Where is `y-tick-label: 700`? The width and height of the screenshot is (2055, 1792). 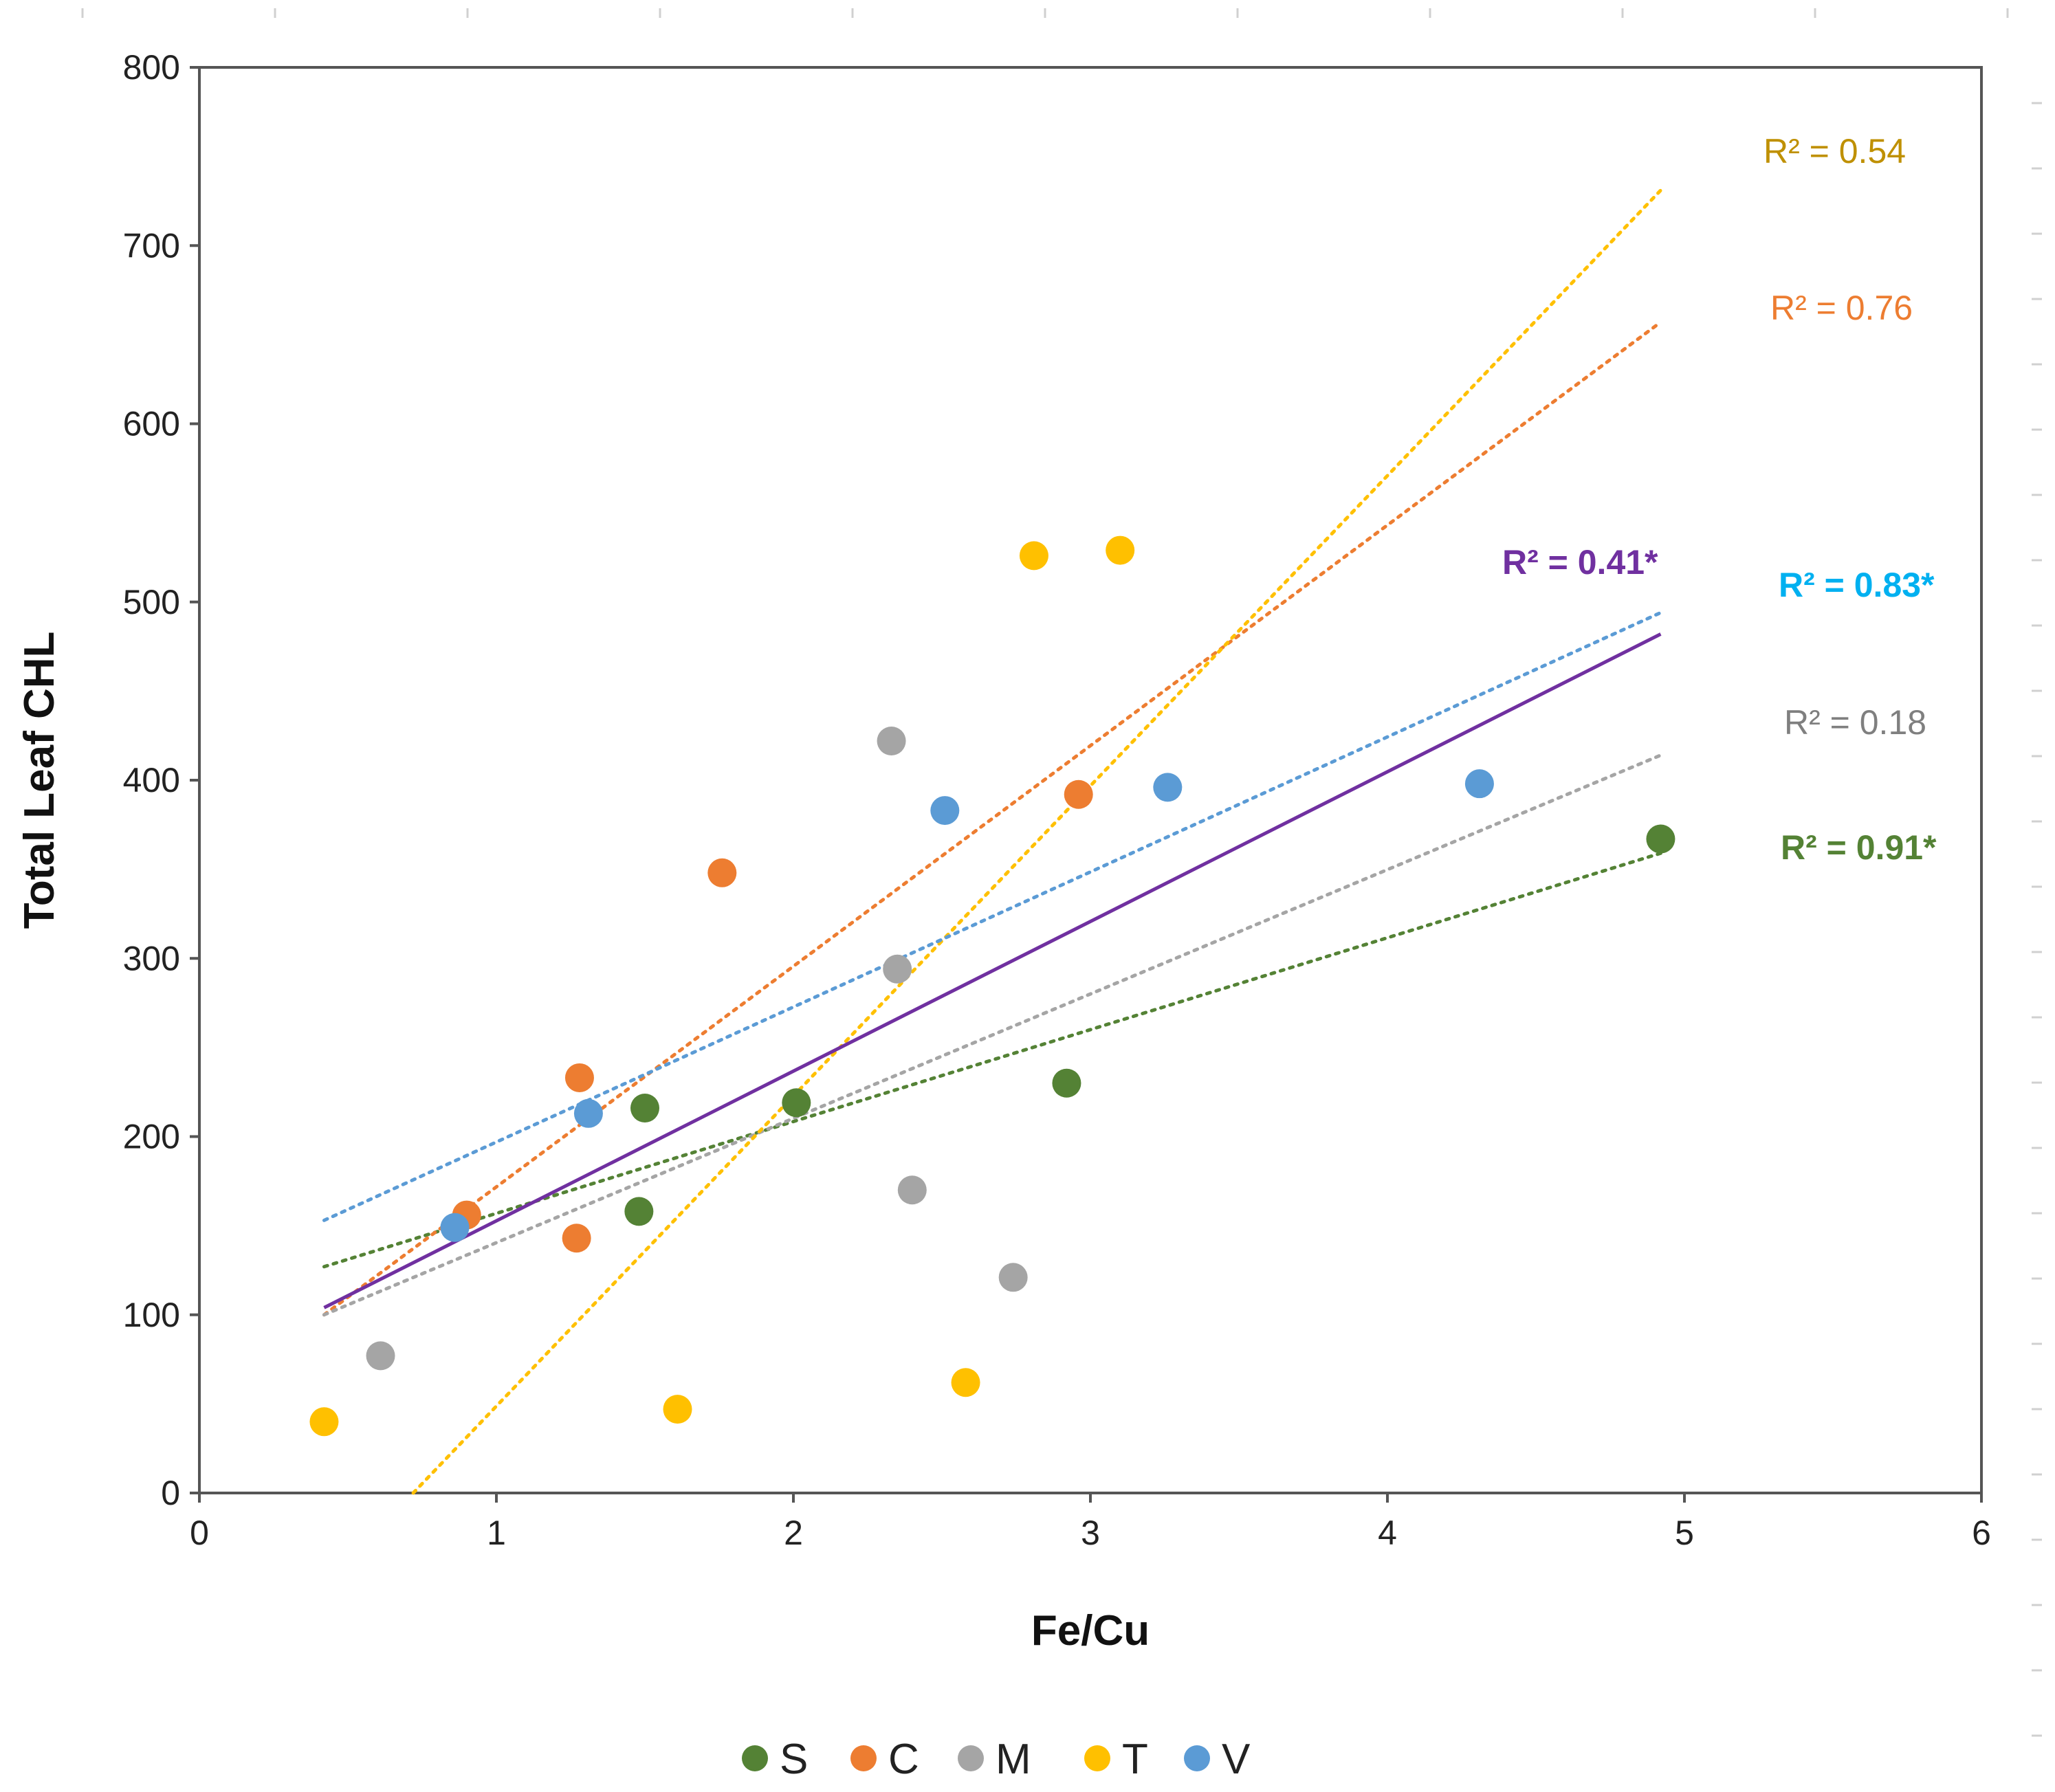
y-tick-label: 700 is located at coordinates (151, 245).